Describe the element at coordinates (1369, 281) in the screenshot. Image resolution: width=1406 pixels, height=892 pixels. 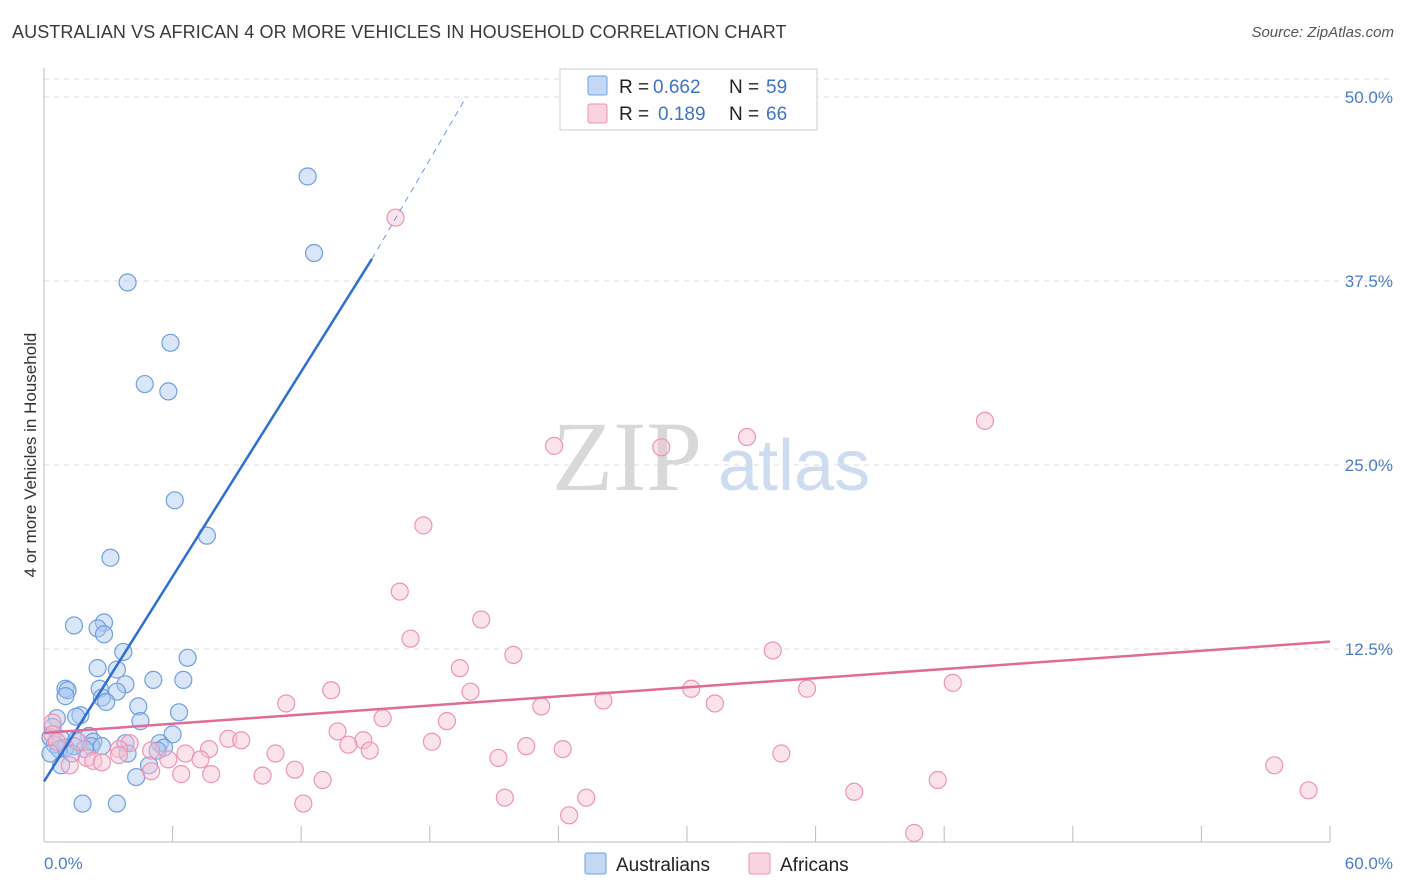
I see `y-tick-label: 37.5%` at that location.